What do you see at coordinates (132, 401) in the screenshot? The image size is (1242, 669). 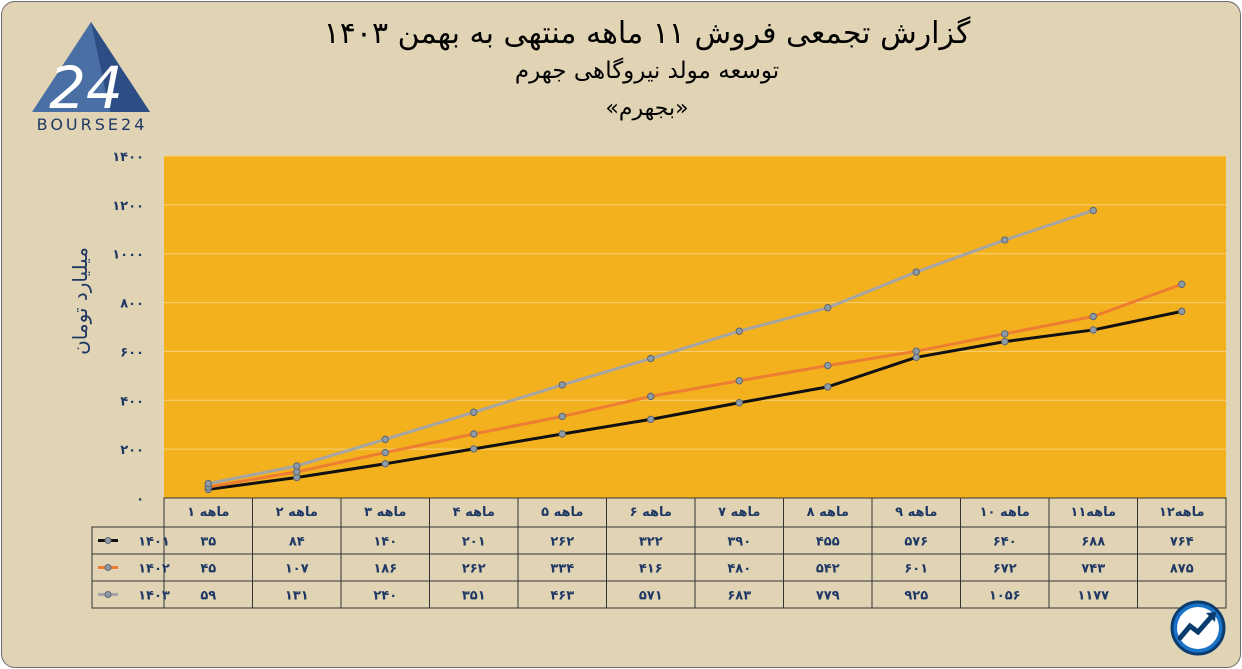 I see `y-tick-label: ۴۰۰` at bounding box center [132, 401].